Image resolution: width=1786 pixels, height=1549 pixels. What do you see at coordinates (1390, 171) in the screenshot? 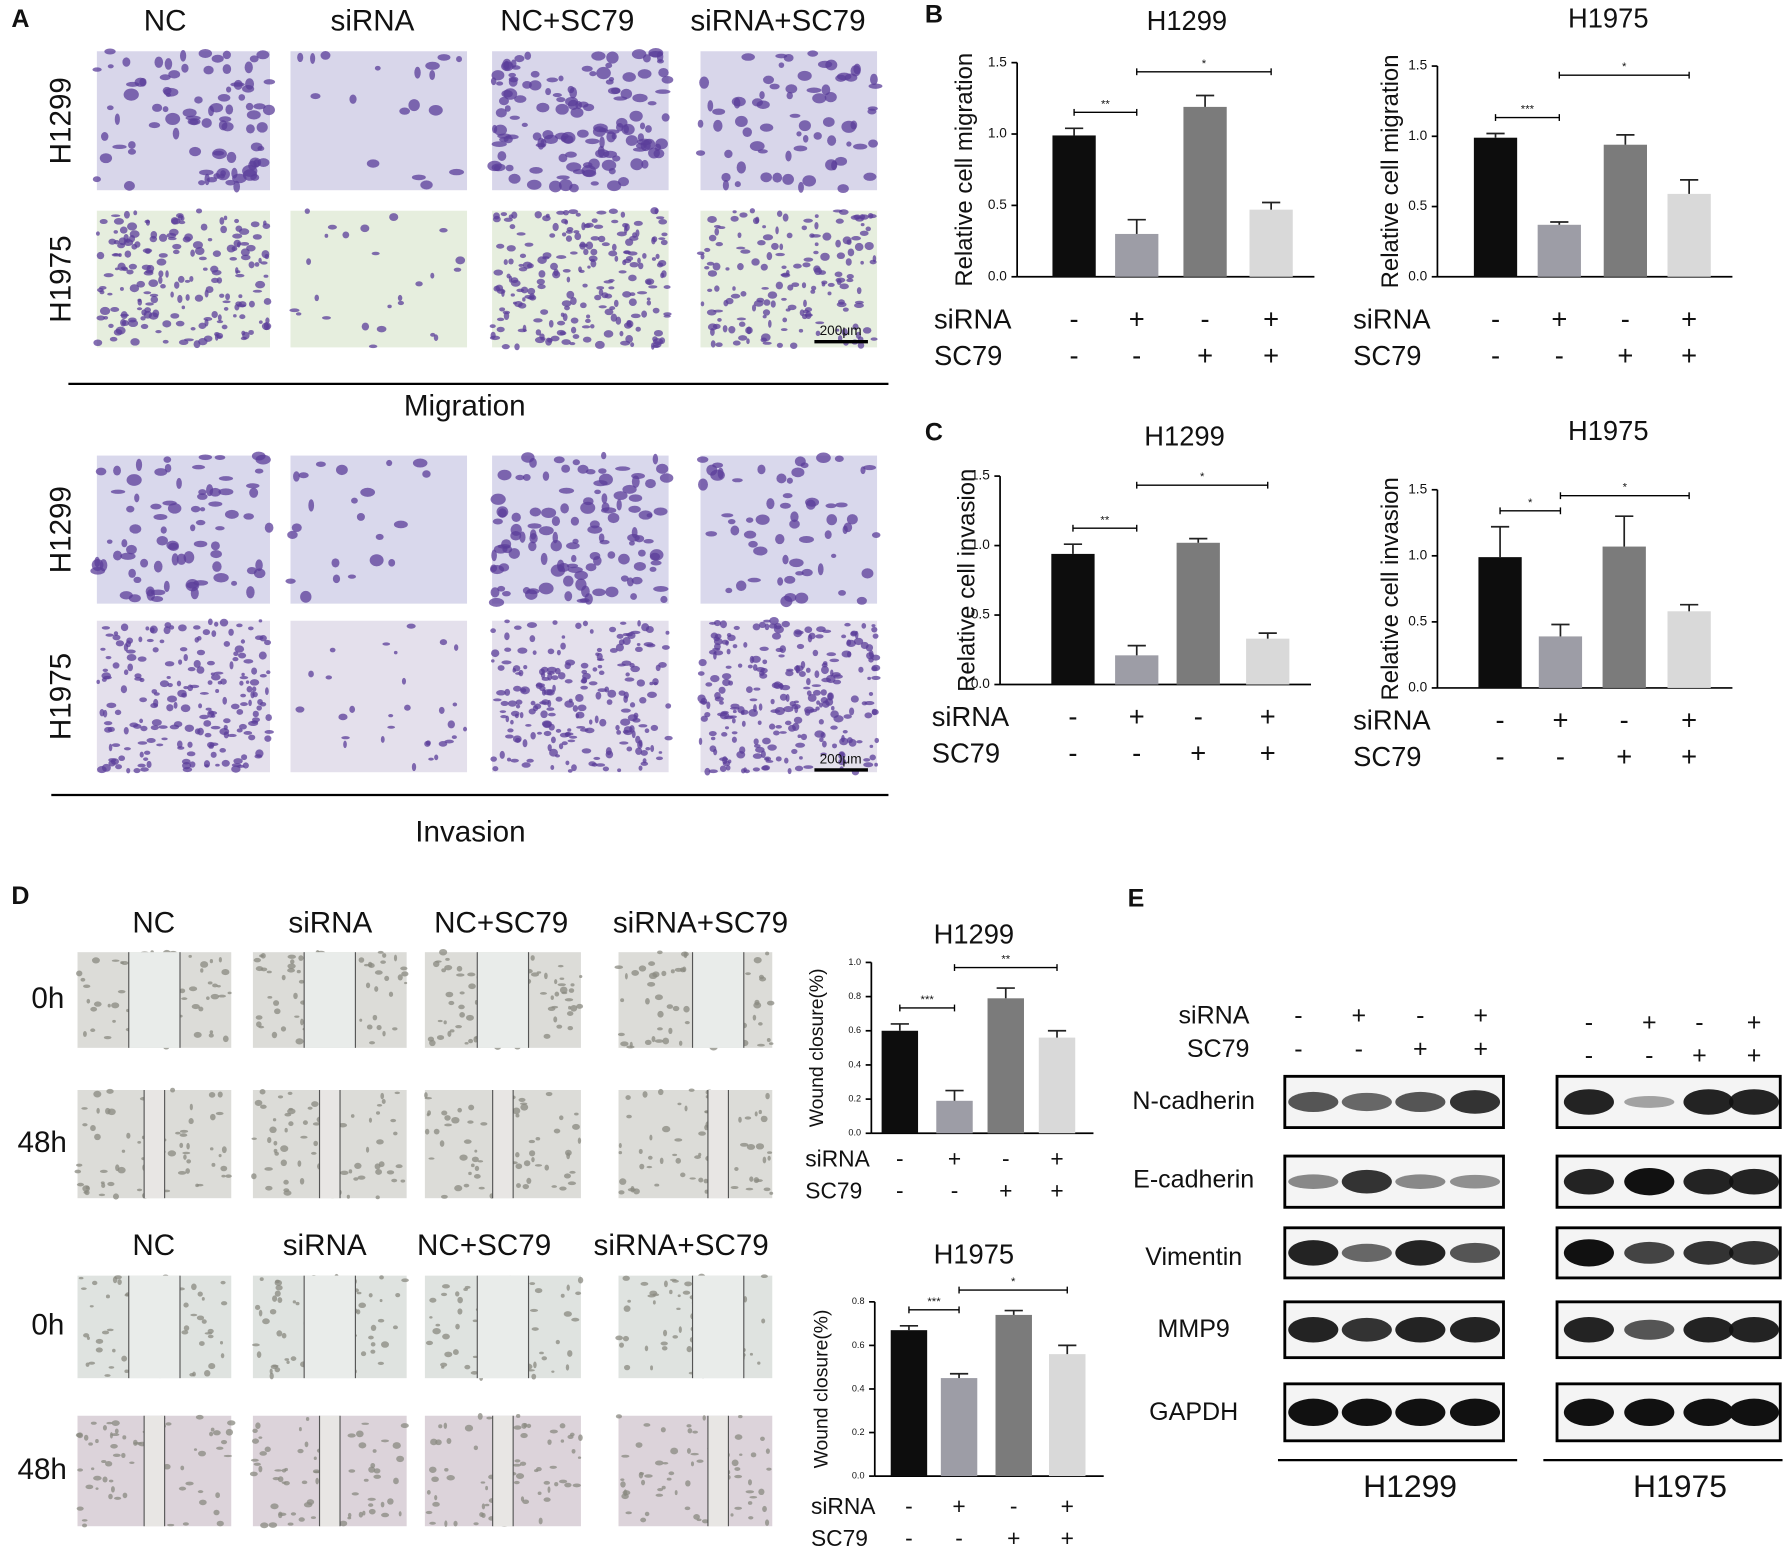
I see `y-axis-label: Relative cell migration` at bounding box center [1390, 171].